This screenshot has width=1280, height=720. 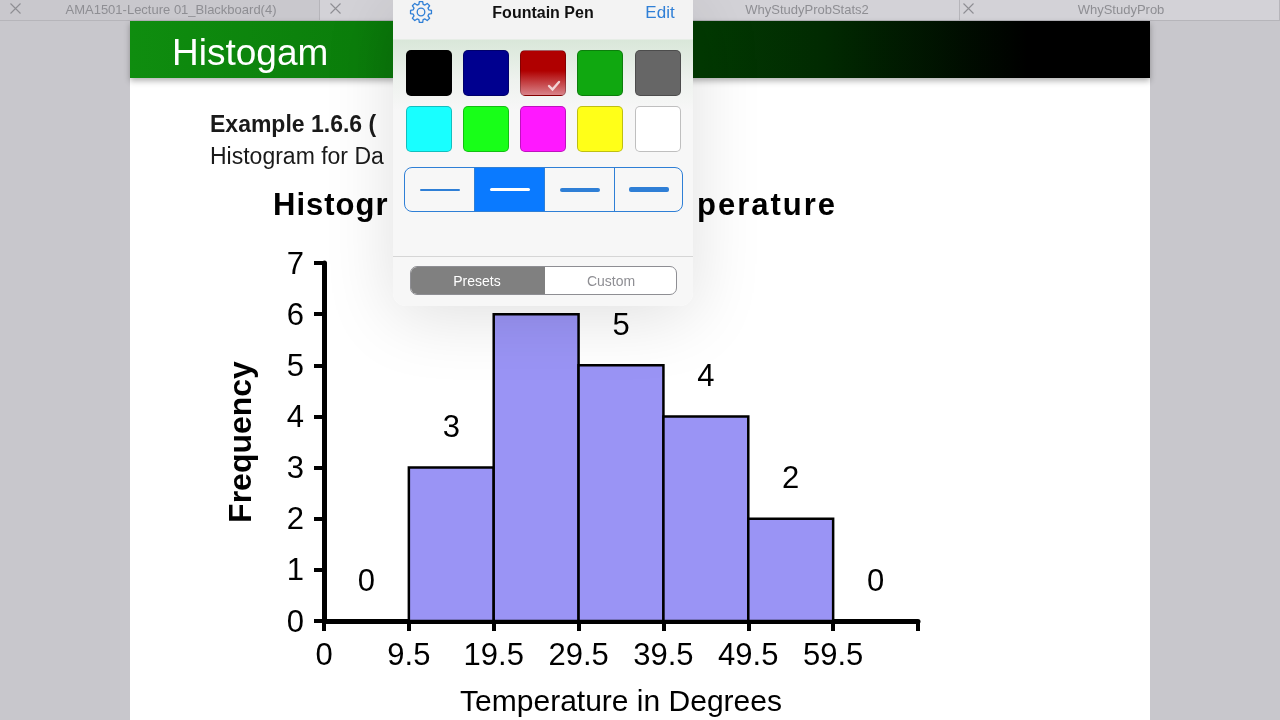 I want to click on x-tick-label: 59.5, so click(x=833, y=654).